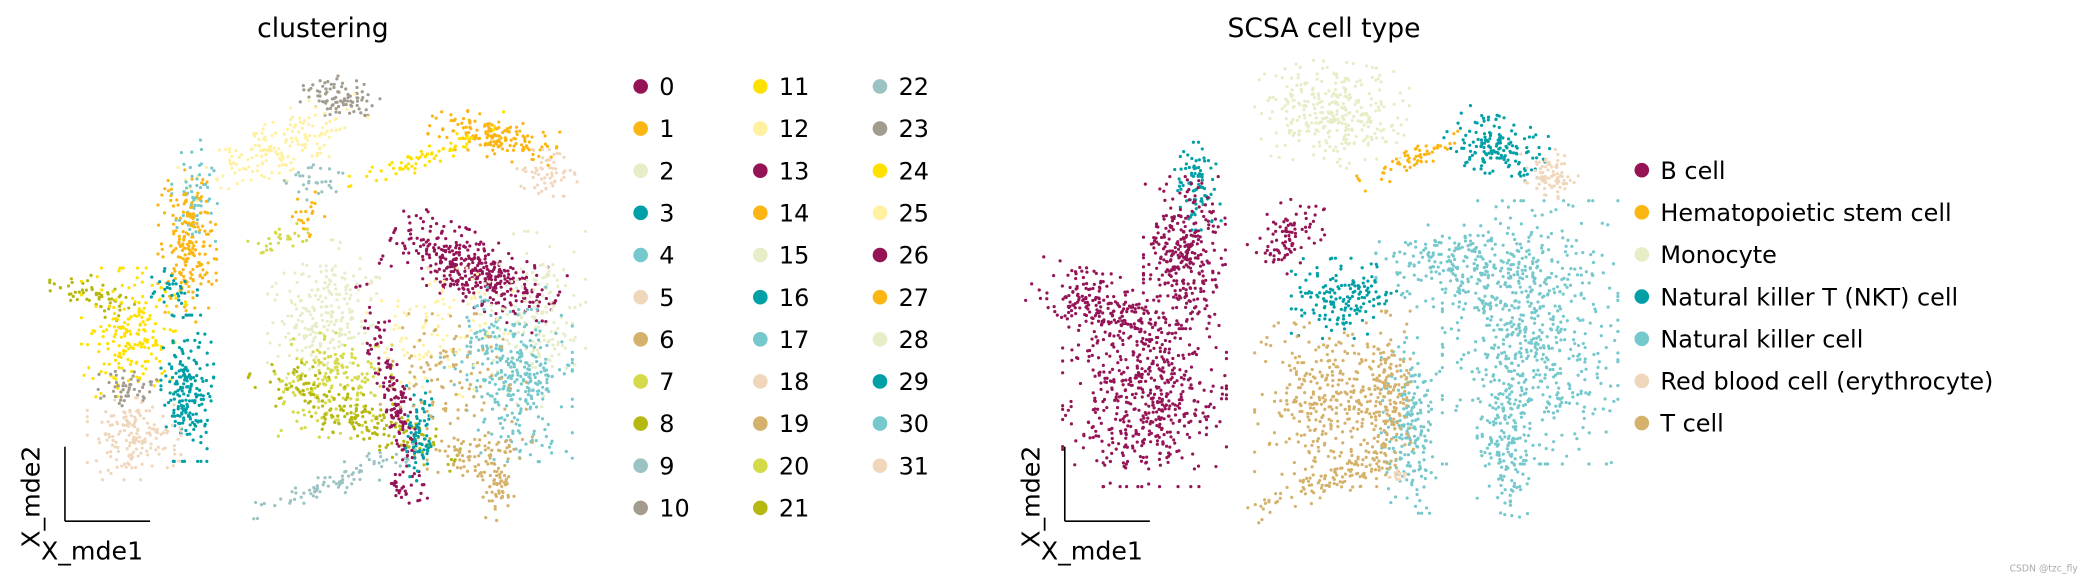 The width and height of the screenshot is (2087, 585). I want to click on legend-item: 2, so click(653, 171).